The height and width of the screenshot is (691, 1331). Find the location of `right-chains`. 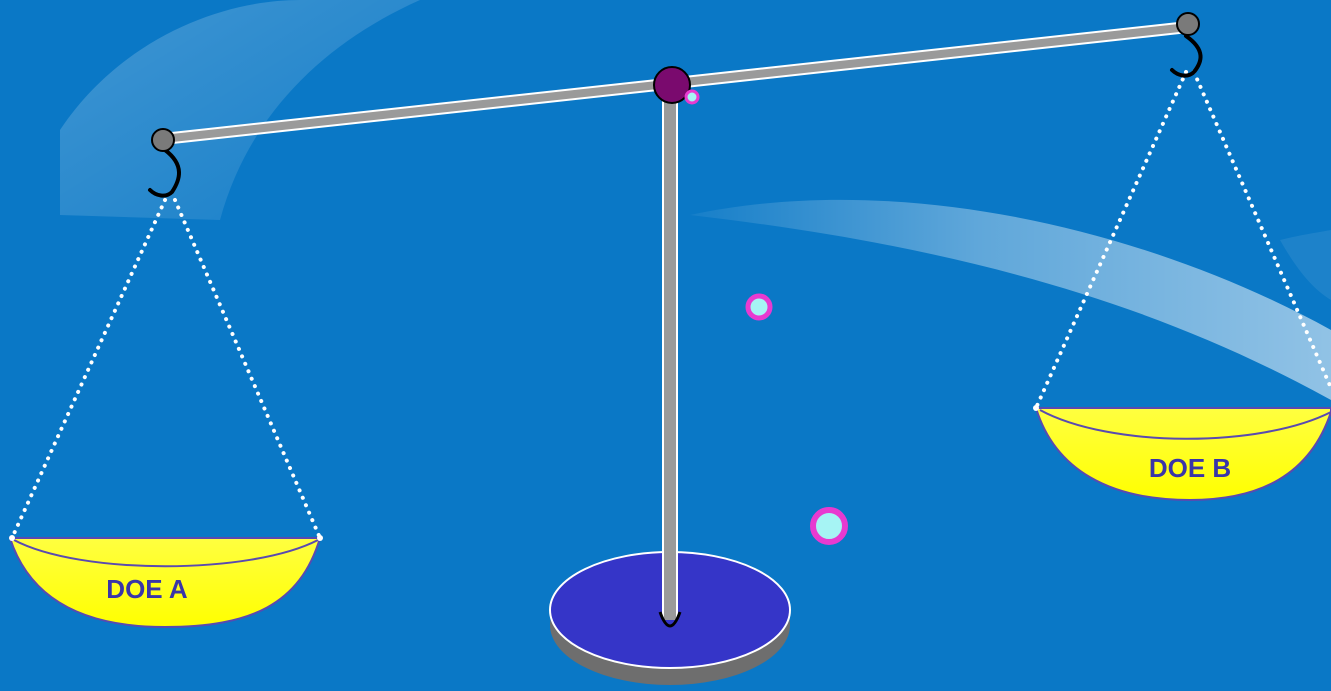

right-chains is located at coordinates (1182, 240).